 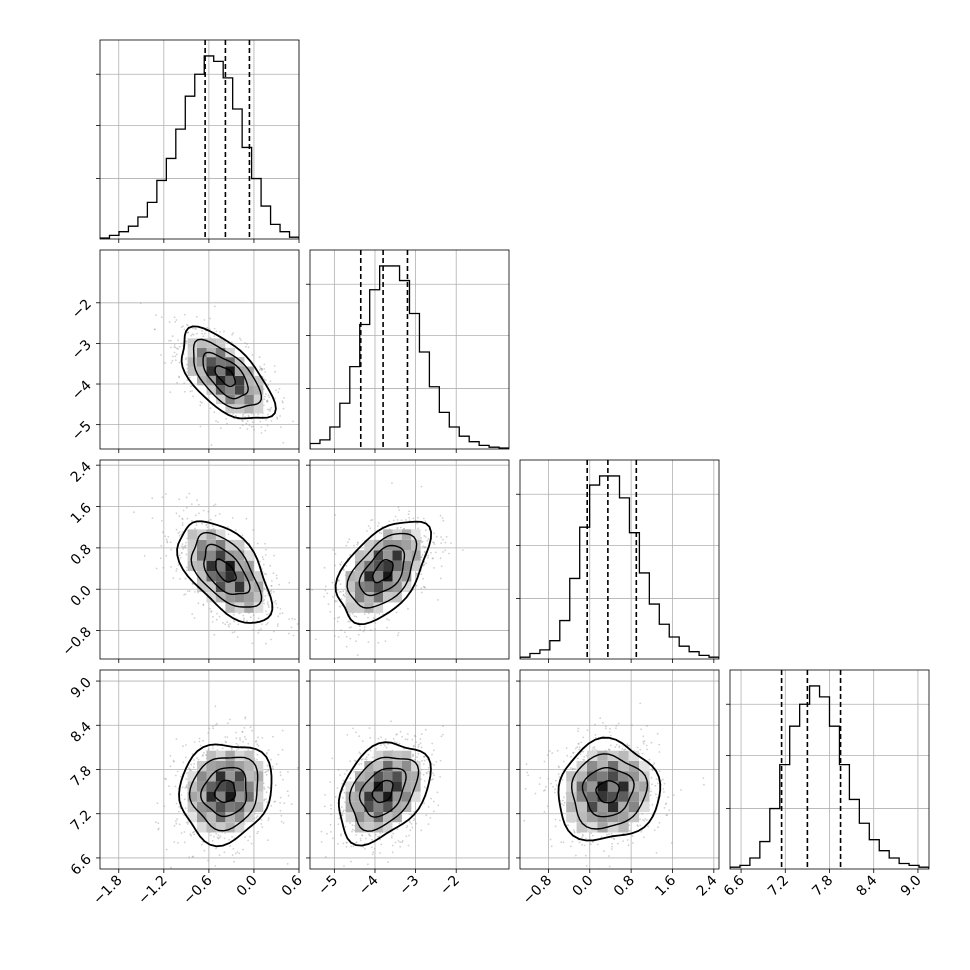 What do you see at coordinates (537, 890) in the screenshot?
I see `x-tick-label: −0.8` at bounding box center [537, 890].